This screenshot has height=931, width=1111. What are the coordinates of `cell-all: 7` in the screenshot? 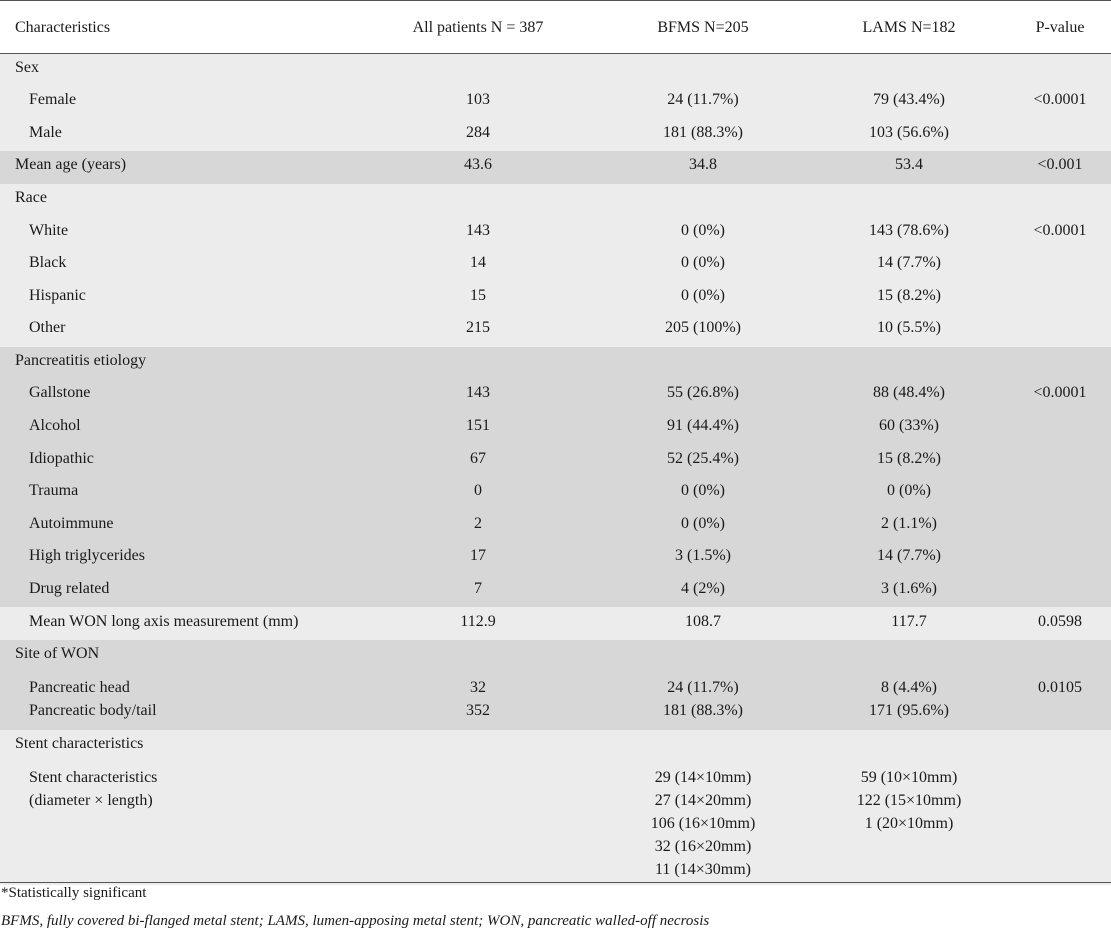 It's located at (478, 588).